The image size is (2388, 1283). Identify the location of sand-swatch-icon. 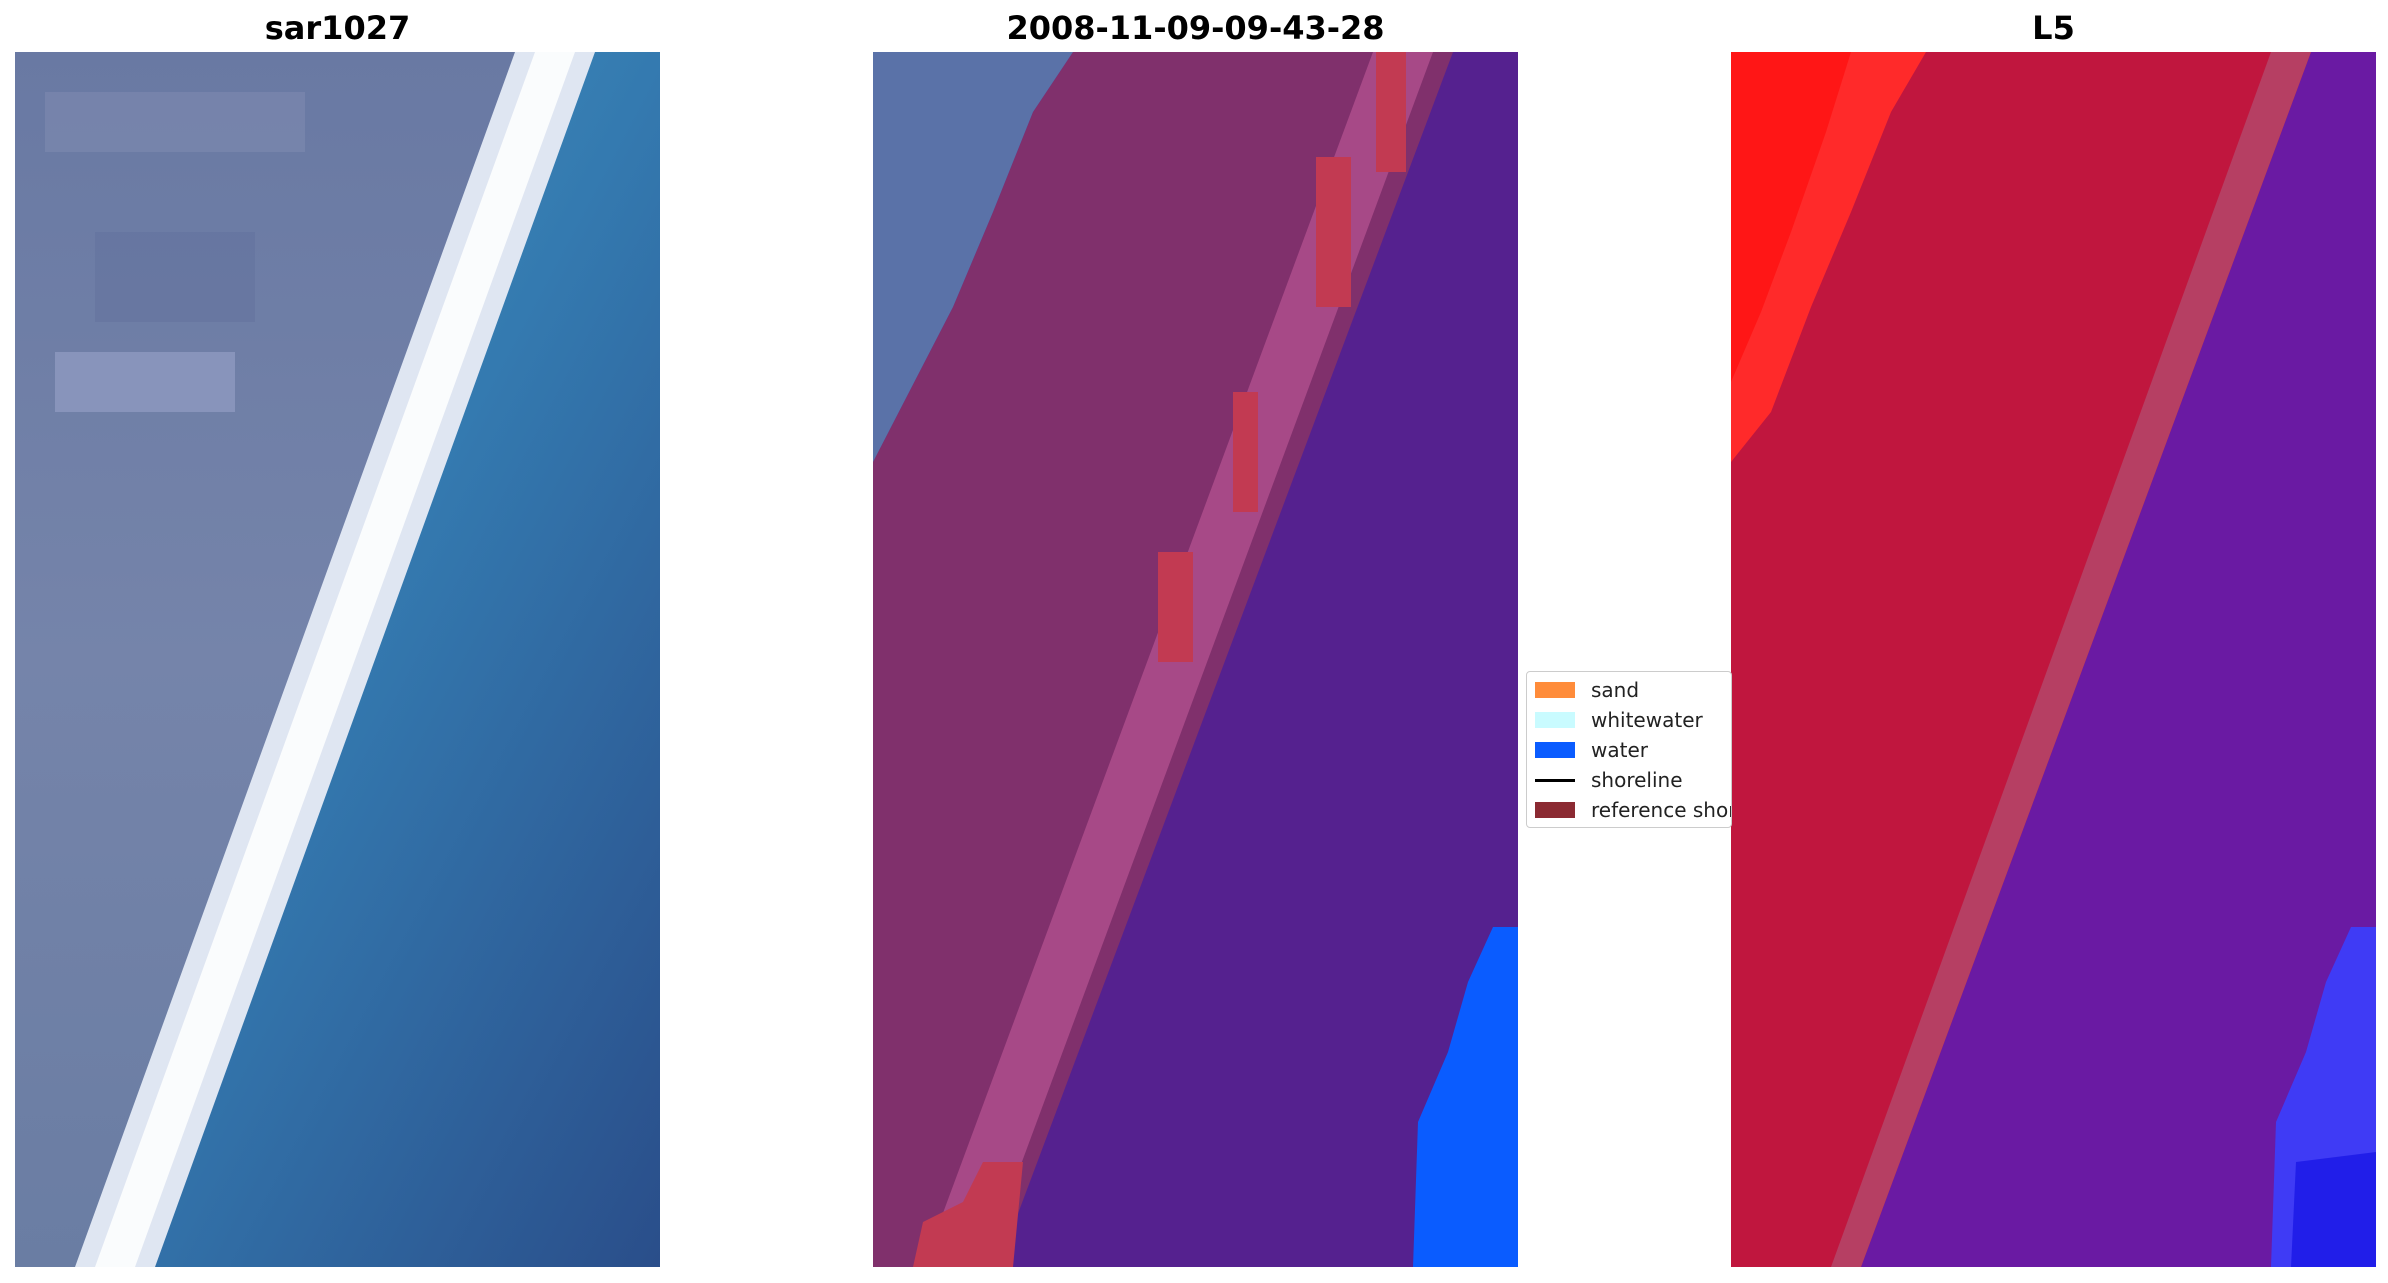
(1555, 690).